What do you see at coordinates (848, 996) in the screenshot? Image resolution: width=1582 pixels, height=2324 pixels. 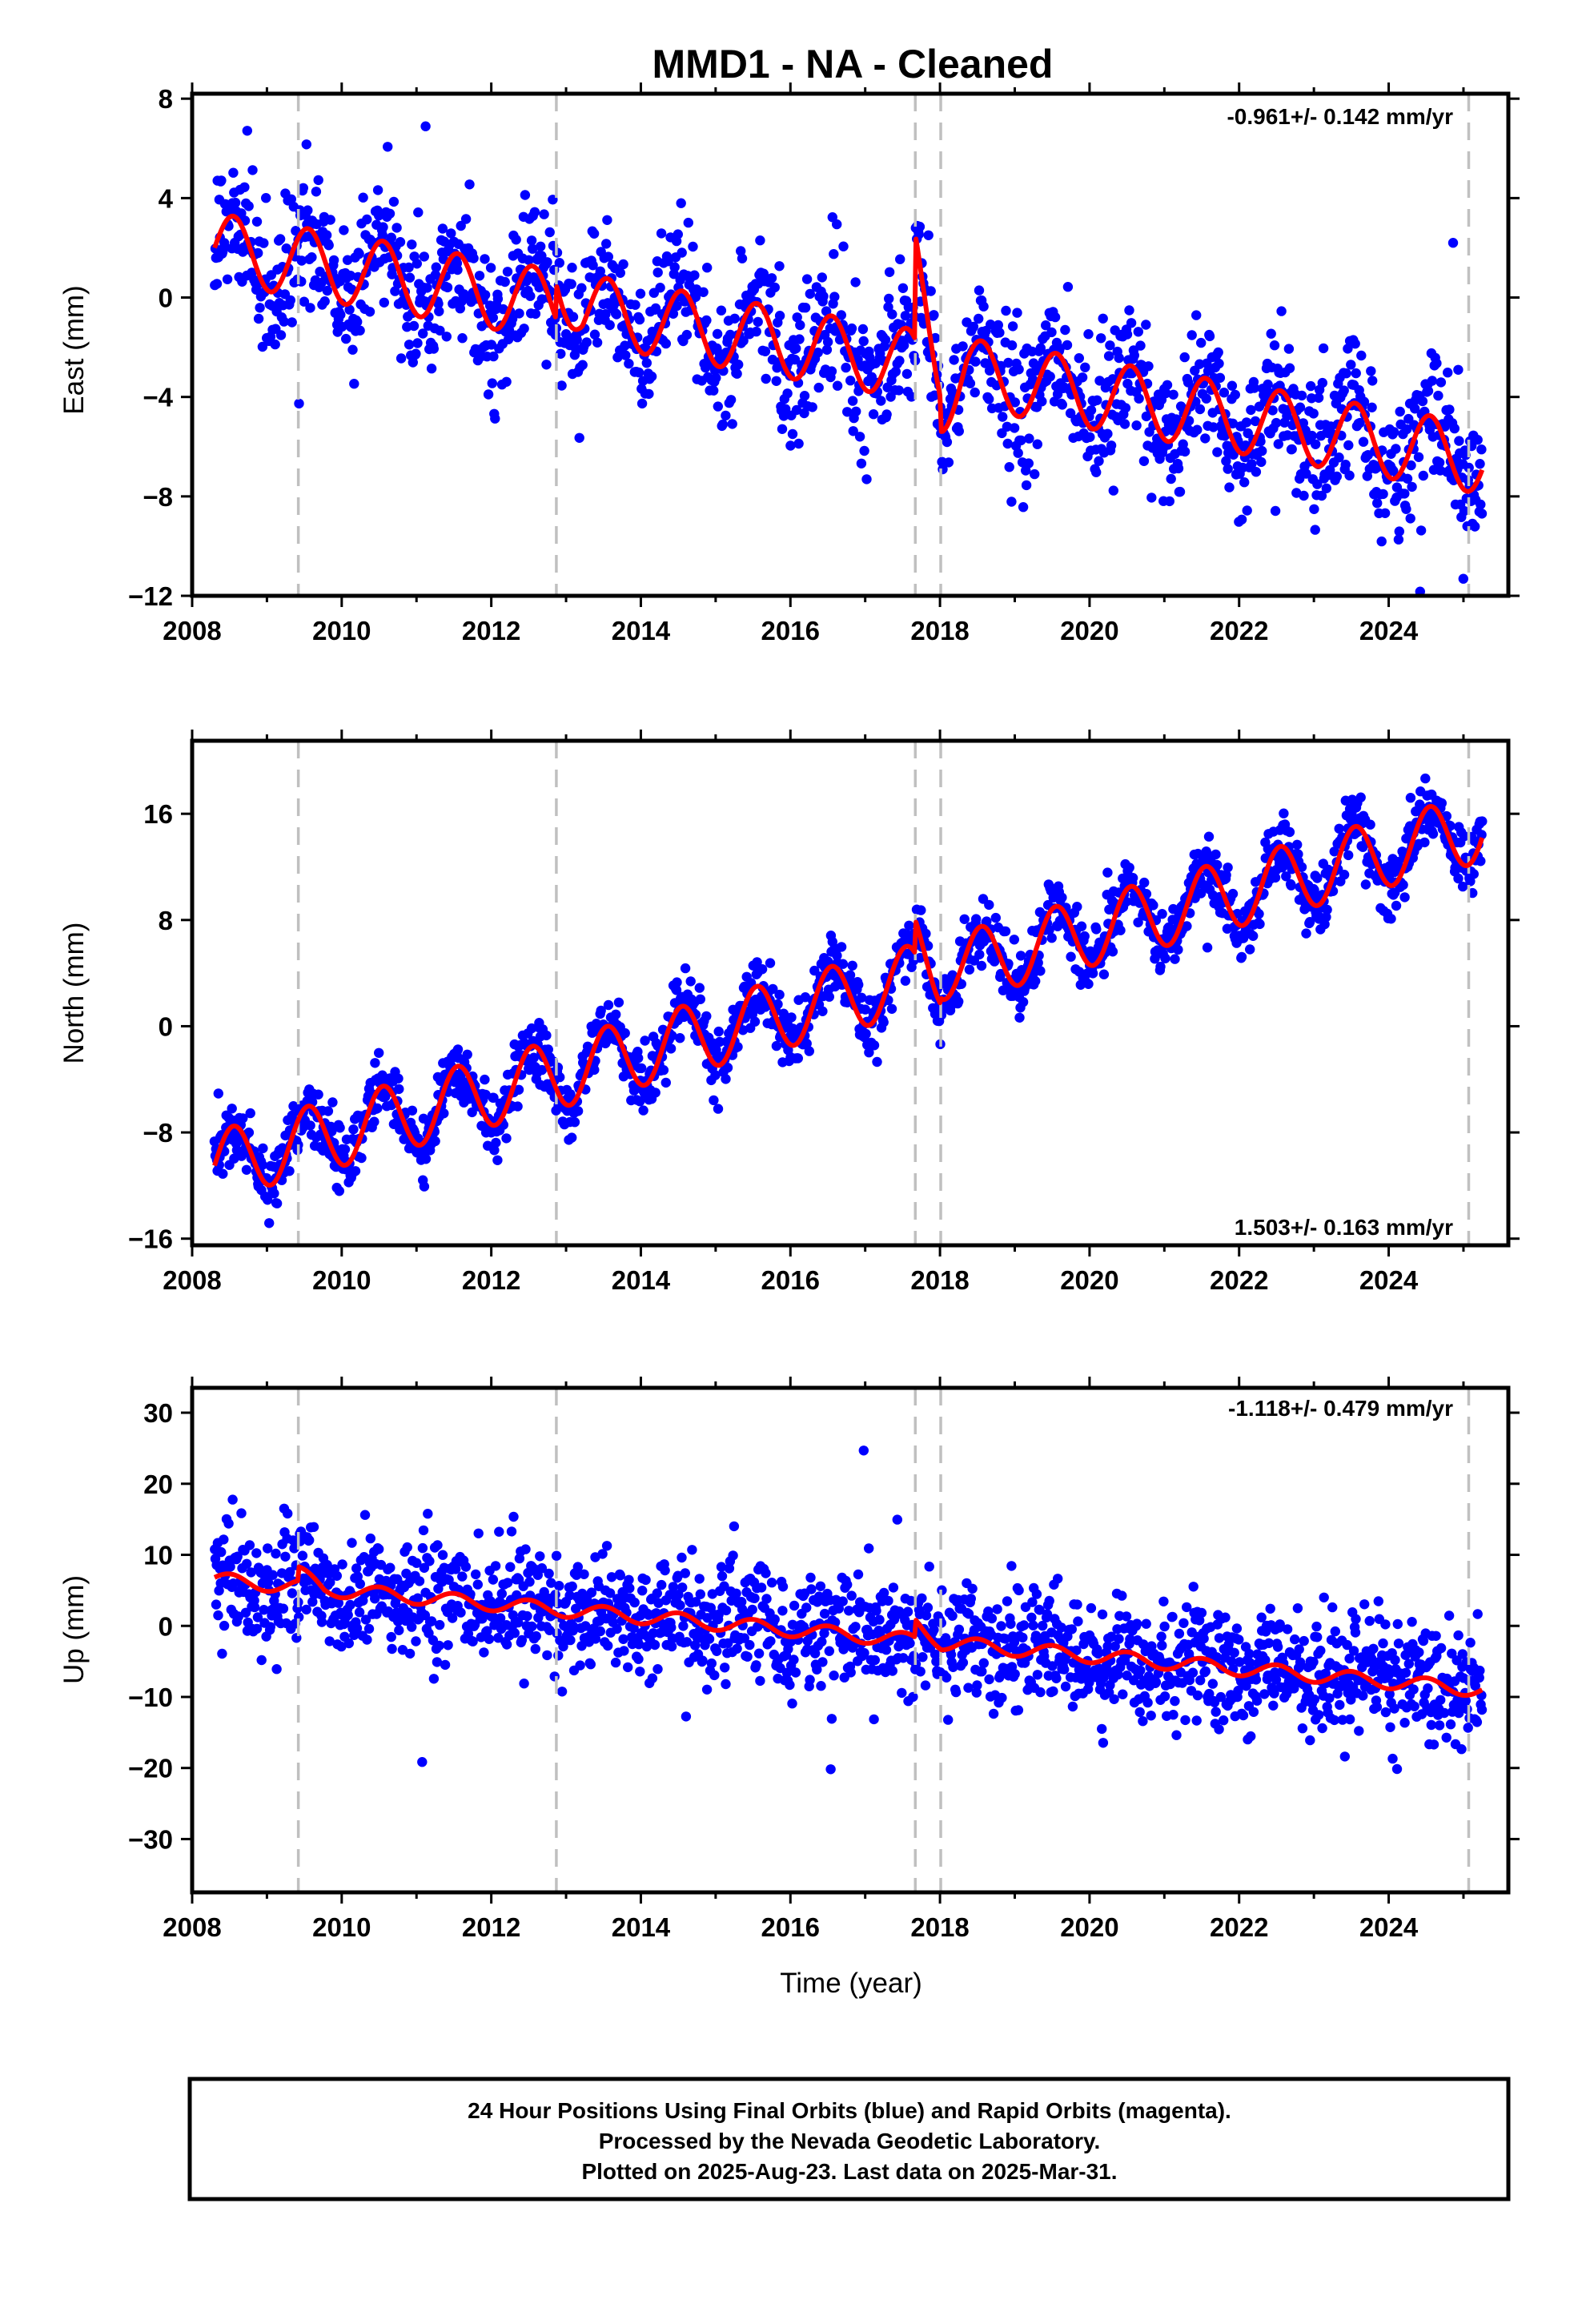 I see `north-model-curve` at bounding box center [848, 996].